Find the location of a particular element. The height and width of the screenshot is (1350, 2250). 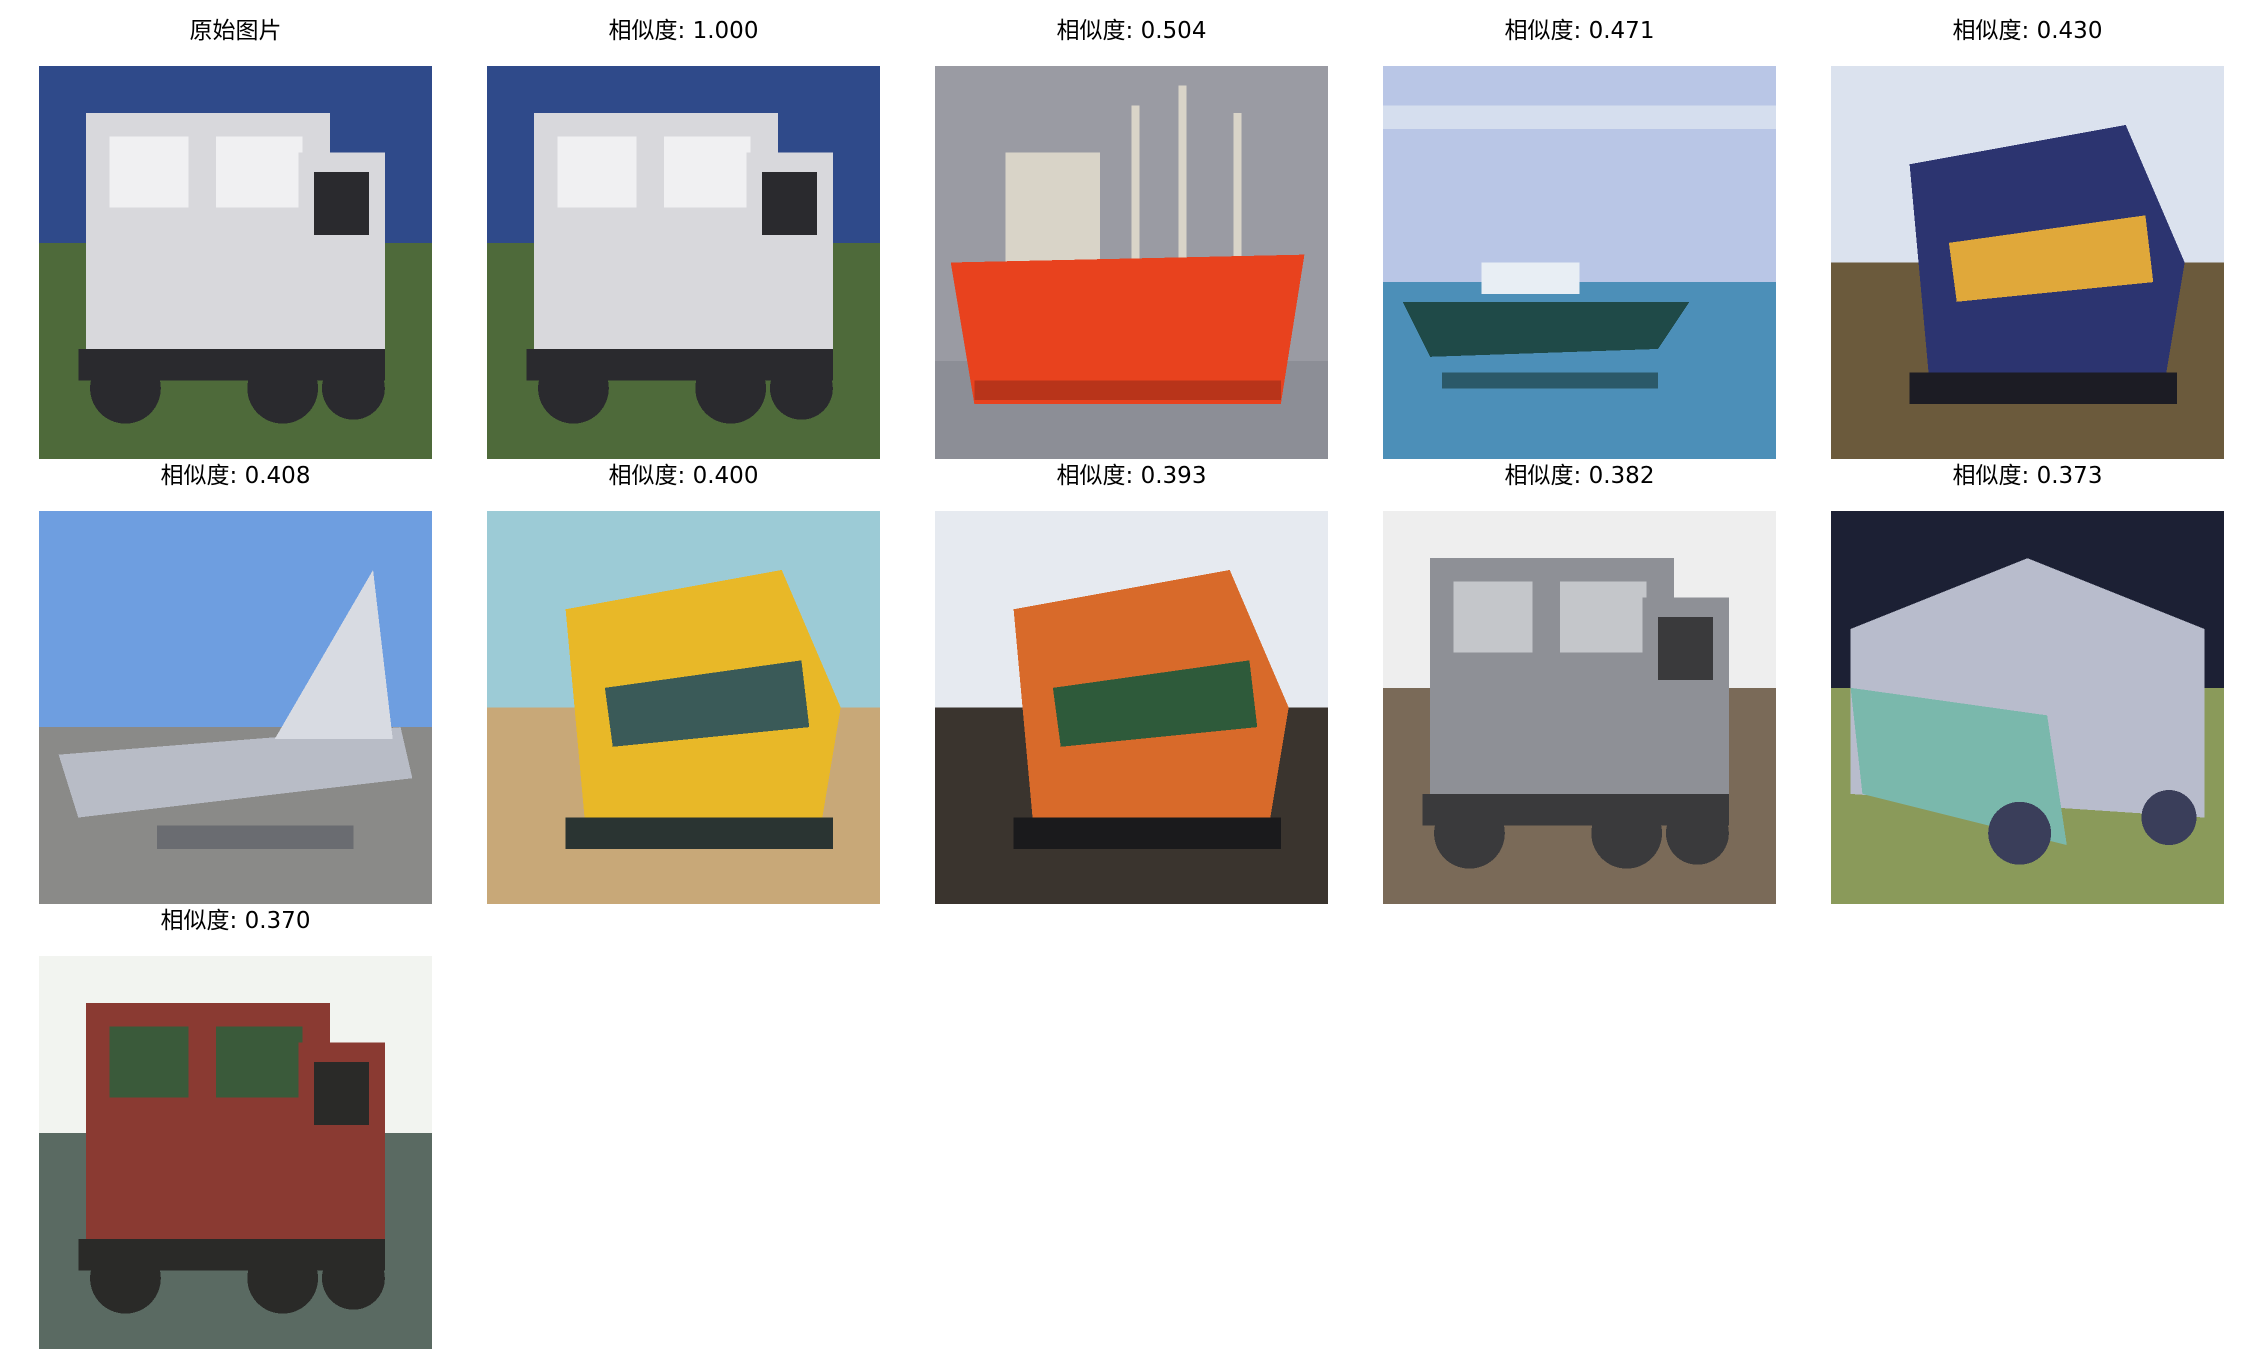

image-panel: 相似度: 0.382 is located at coordinates (1579, 681).